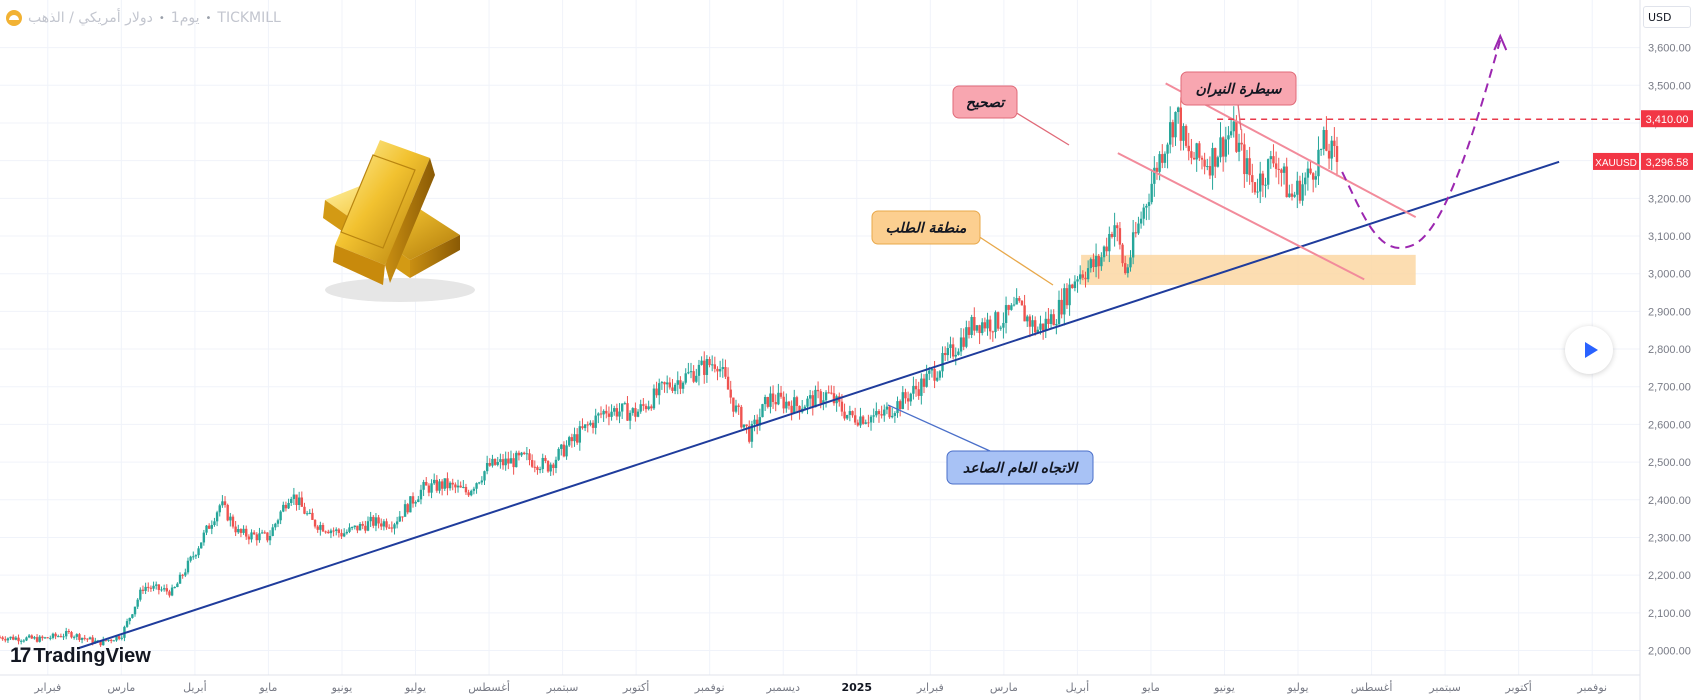  Describe the element at coordinates (1591, 687) in the screenshot. I see `time-tick-label: نوفمبر` at that location.